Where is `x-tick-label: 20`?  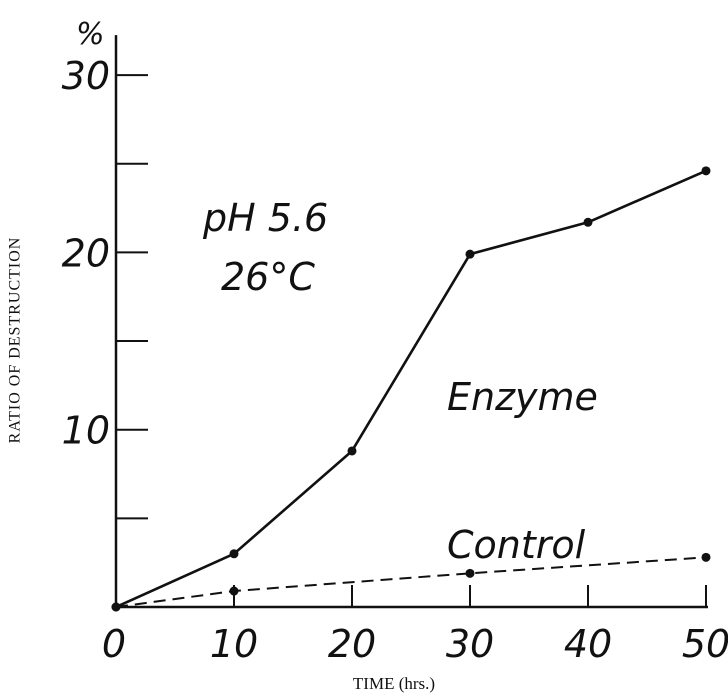 x-tick-label: 20 is located at coordinates (352, 644).